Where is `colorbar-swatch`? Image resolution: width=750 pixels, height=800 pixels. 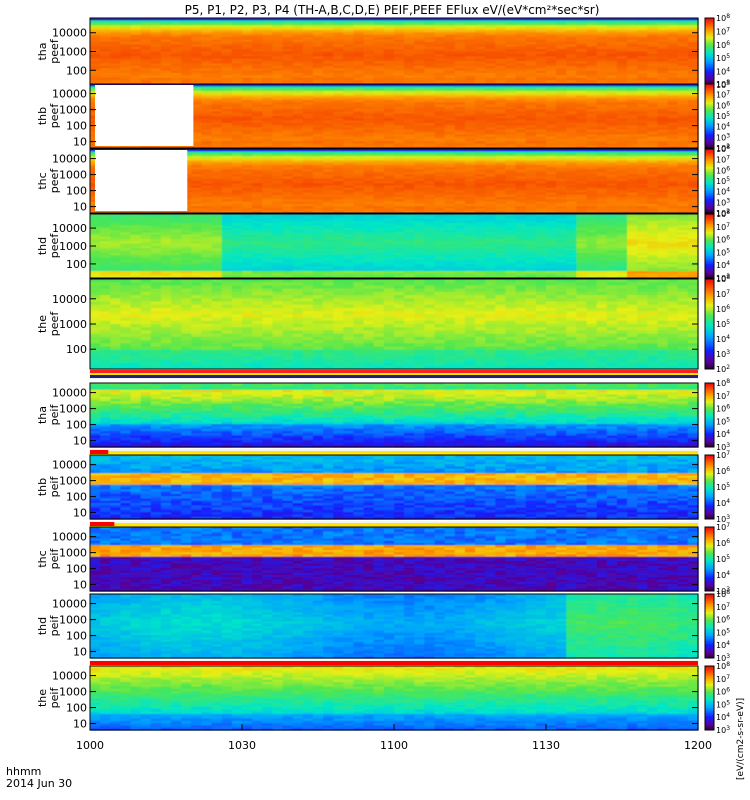
colorbar-swatch is located at coordinates (709, 69).